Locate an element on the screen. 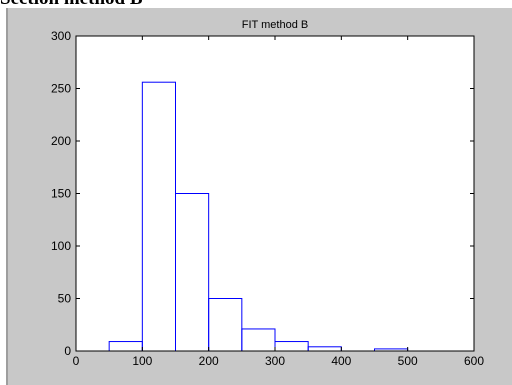 This screenshot has height=385, width=512. y-tick-label-50: 50 is located at coordinates (65, 299).